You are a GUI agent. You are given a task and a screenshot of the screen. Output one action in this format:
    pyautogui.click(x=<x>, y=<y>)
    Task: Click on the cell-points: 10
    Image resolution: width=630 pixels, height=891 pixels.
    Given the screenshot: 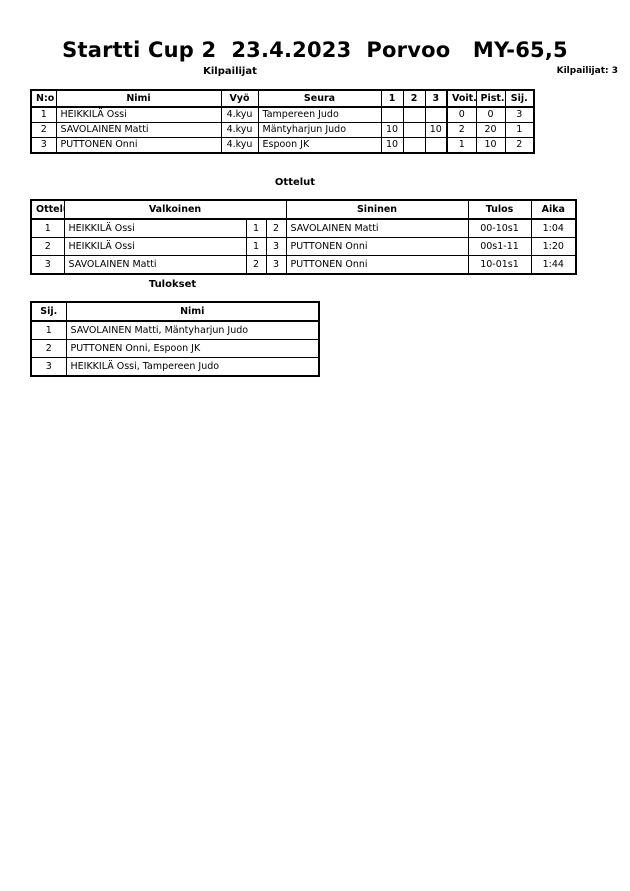 What is the action you would take?
    pyautogui.click(x=490, y=145)
    